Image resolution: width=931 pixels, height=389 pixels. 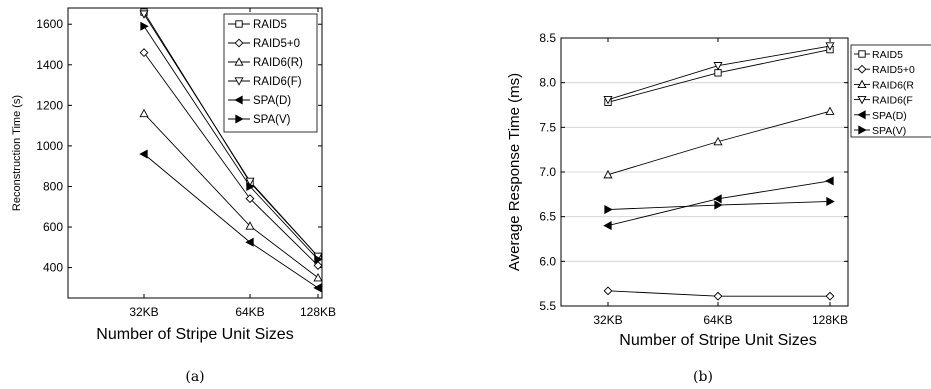 What do you see at coordinates (547, 306) in the screenshot?
I see `chart-b-y-tick-label: 5.5` at bounding box center [547, 306].